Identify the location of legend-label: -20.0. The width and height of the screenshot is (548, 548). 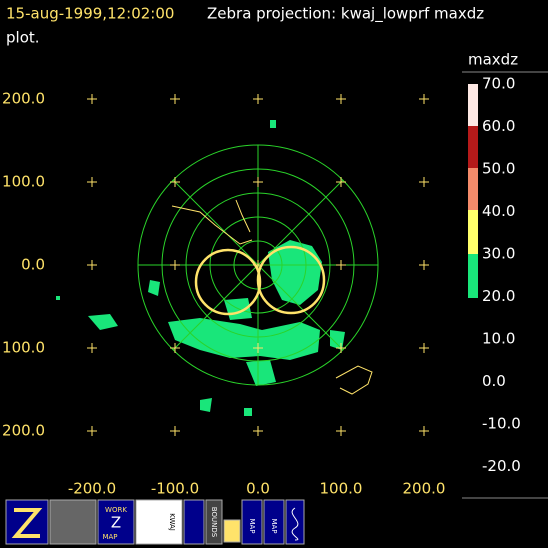
(501, 466).